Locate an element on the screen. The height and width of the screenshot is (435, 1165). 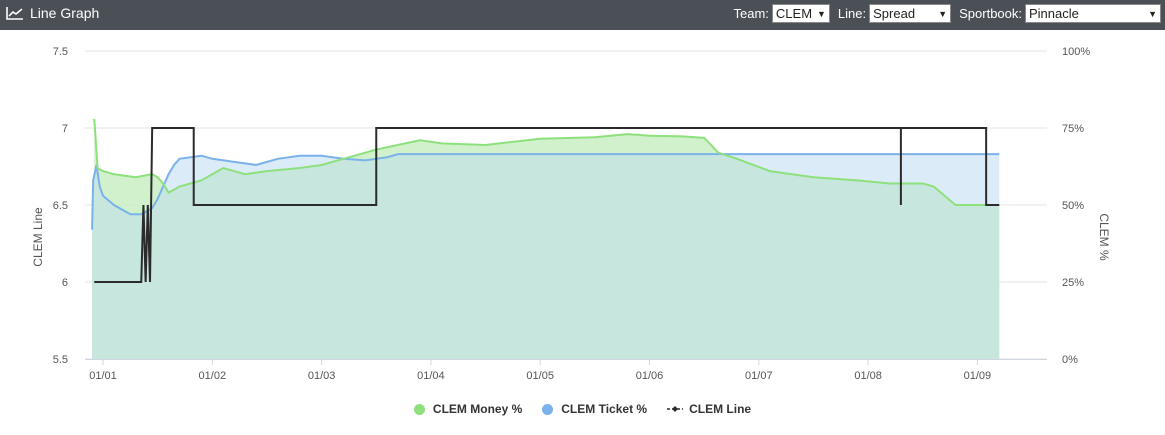
chart-legend: CLEM Money % CLEM Ticket % CLEM Line is located at coordinates (582, 409).